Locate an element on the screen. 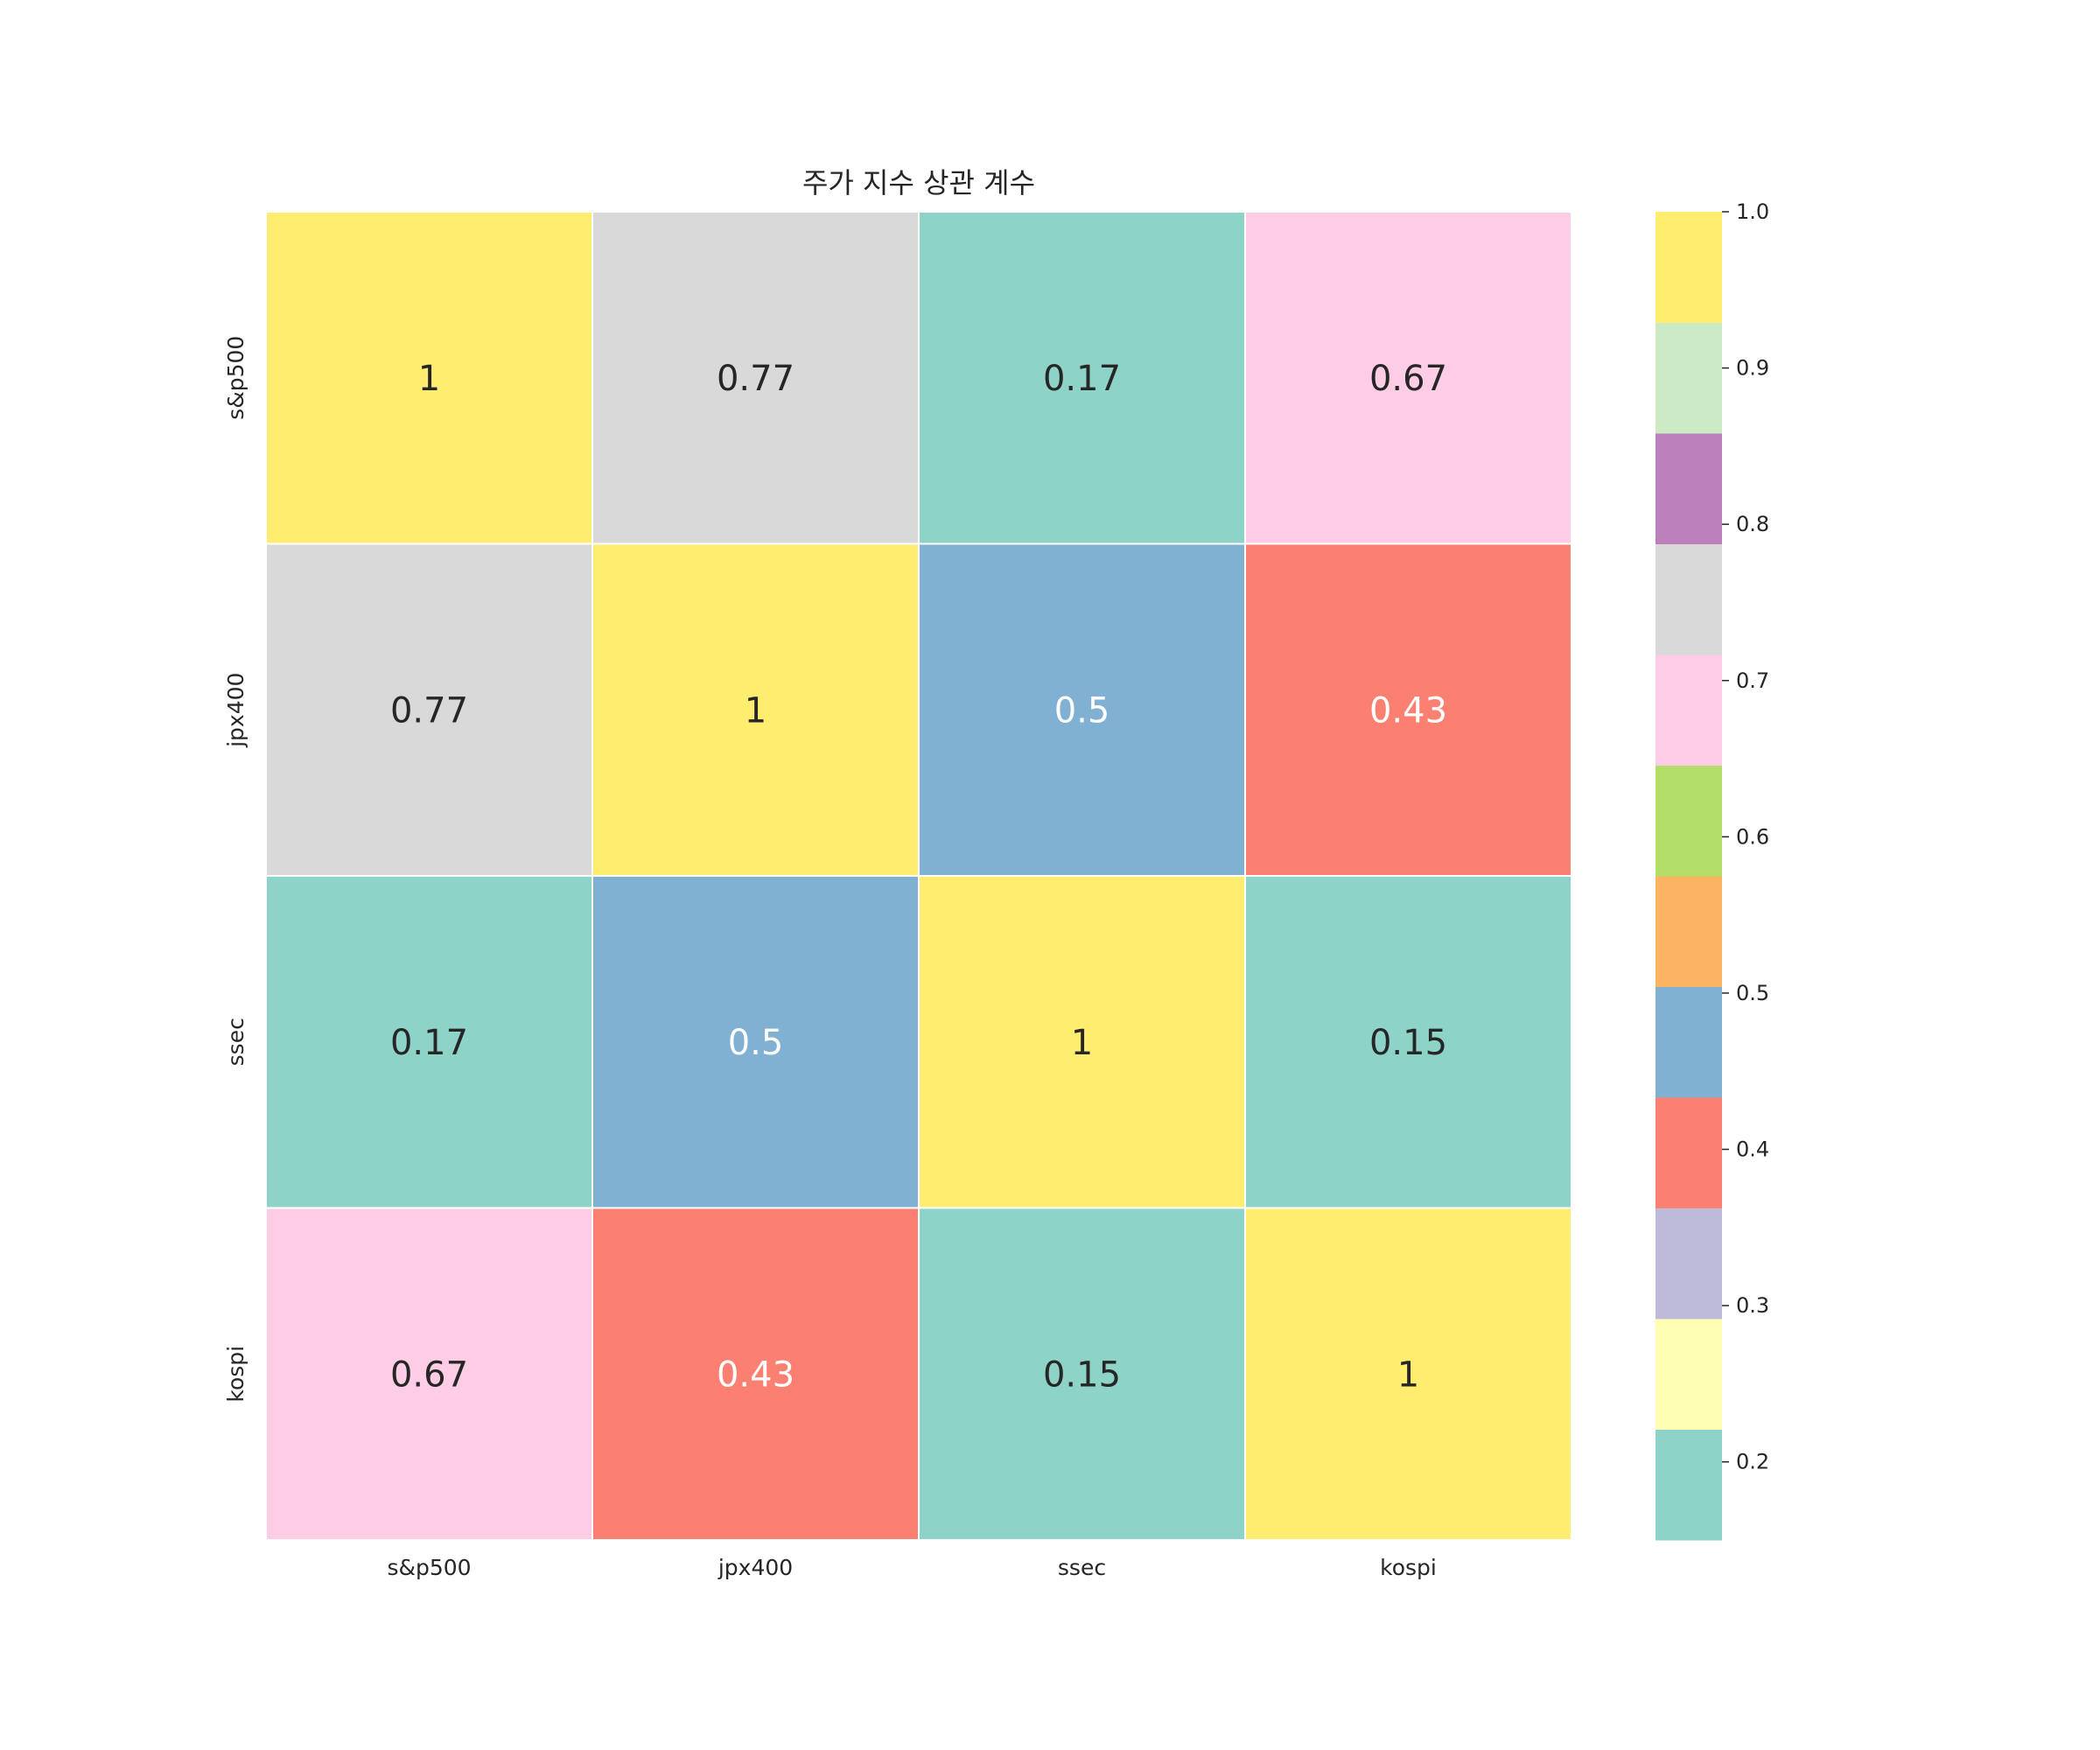  colorbar-tick-label: 1.0 is located at coordinates (1752, 212).